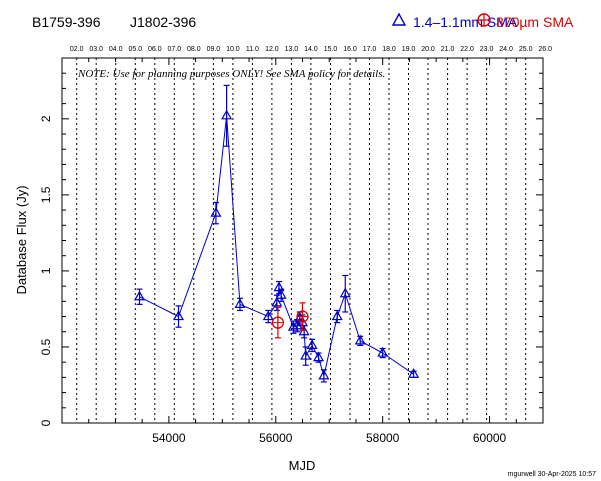 The height and width of the screenshot is (481, 601). I want to click on footer-stamp: mgurwell 30-Apr-2025 10:57, so click(552, 474).